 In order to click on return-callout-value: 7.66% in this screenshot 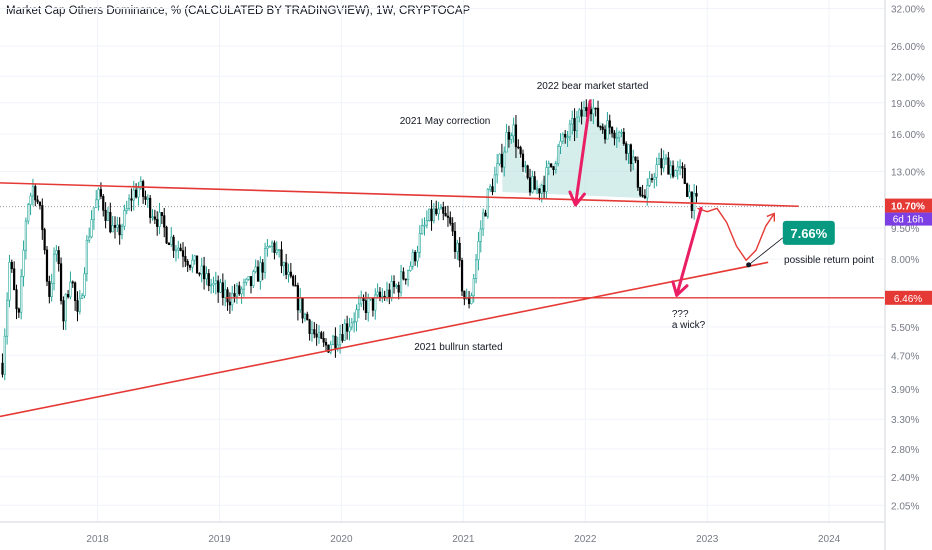, I will do `click(808, 233)`.